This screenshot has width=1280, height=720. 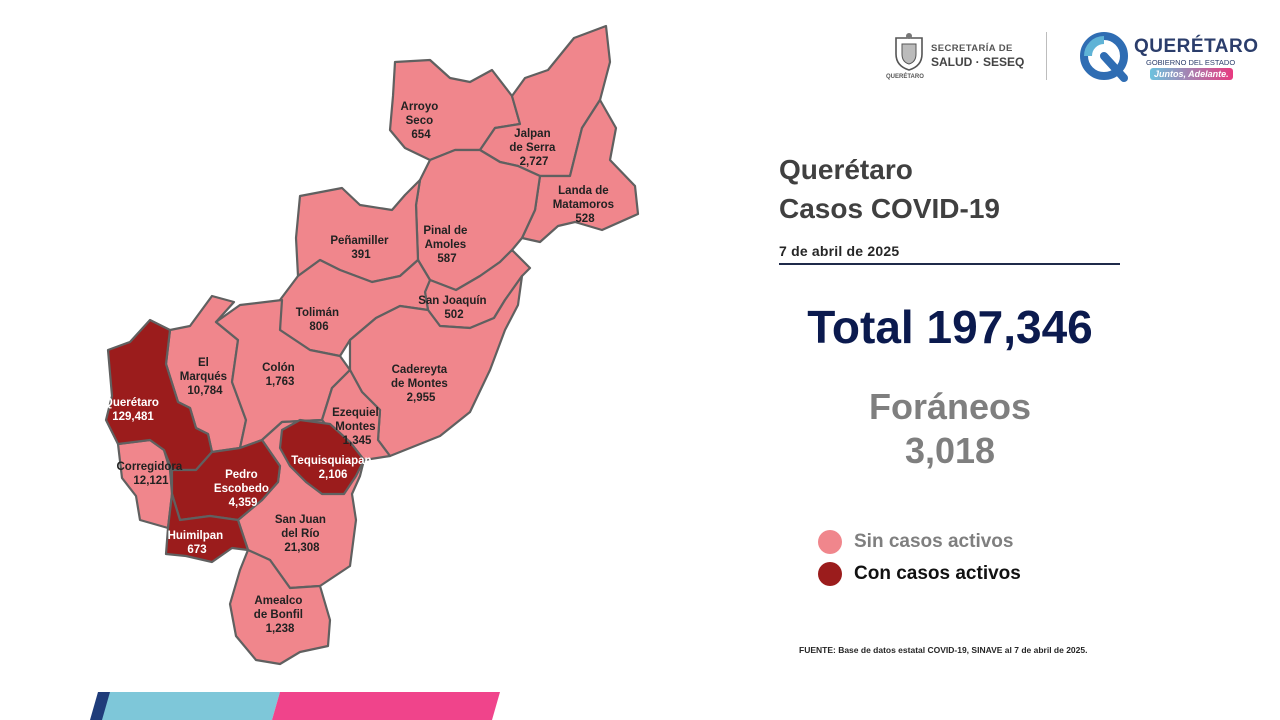 What do you see at coordinates (421, 121) in the screenshot?
I see `label-arroyo-seco: Arroyo Seco 654` at bounding box center [421, 121].